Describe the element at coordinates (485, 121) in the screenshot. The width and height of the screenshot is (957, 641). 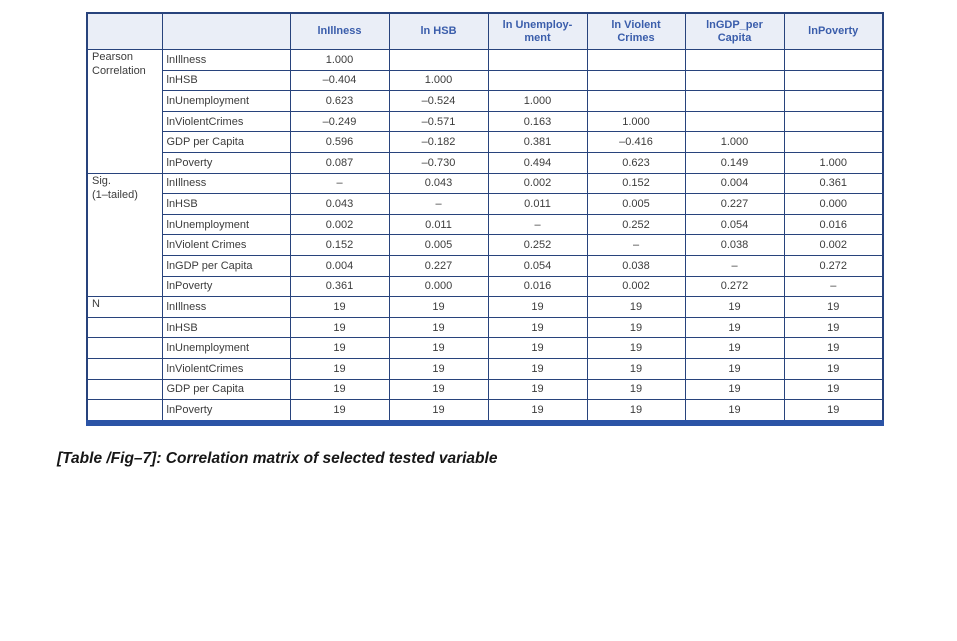
I see `table-row: lnViolentCrimes –0.249 –0.571 0.163 1.000` at that location.